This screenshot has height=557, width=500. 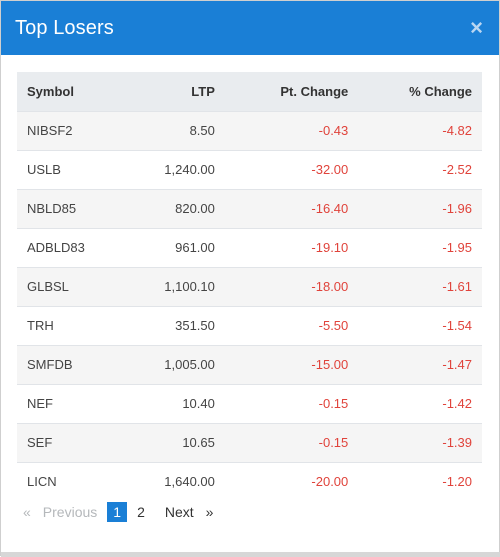 I want to click on modal-title: Top Losers, so click(x=64, y=27).